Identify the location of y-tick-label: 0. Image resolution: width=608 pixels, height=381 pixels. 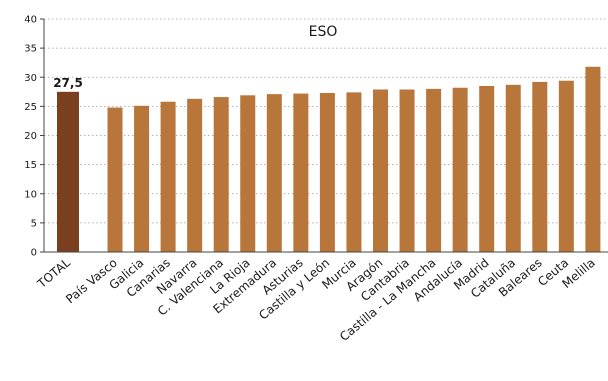
(34, 253).